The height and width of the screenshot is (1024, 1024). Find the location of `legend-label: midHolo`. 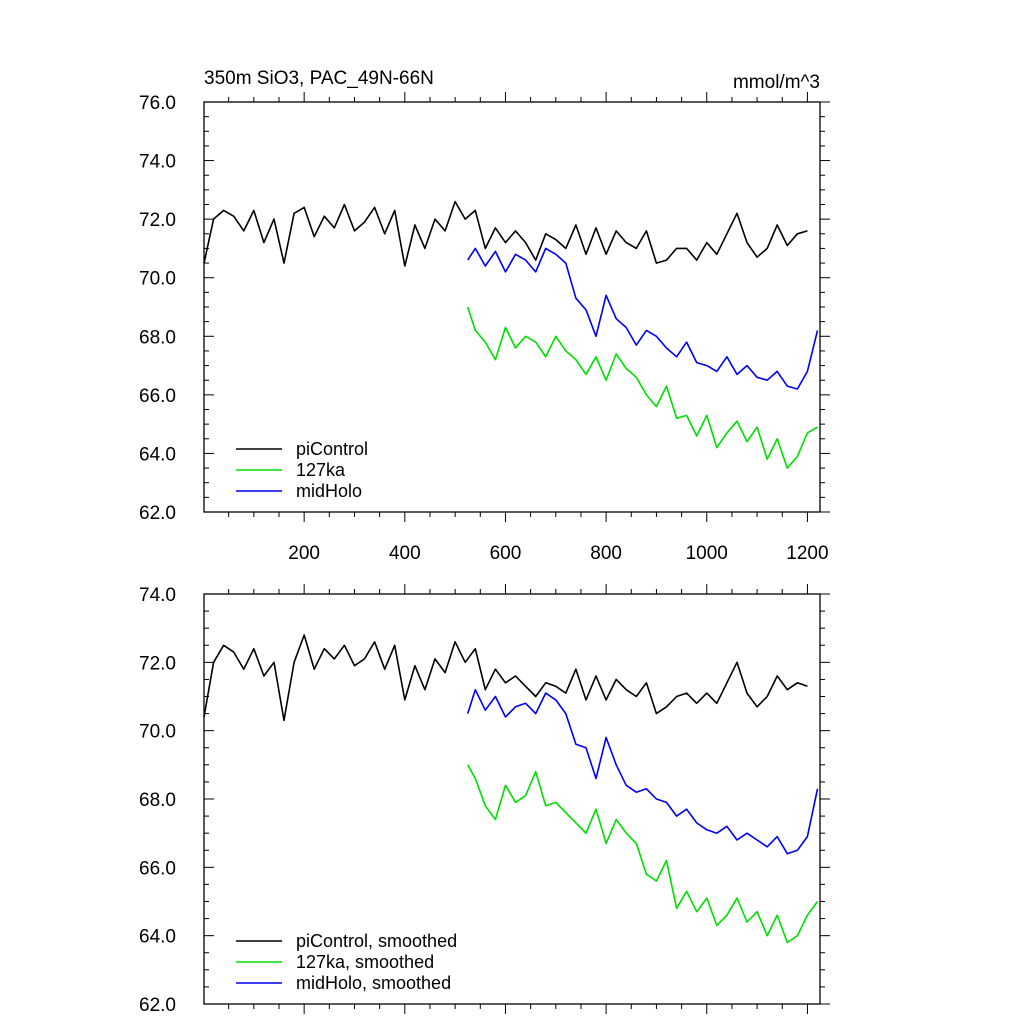

legend-label: midHolo is located at coordinates (329, 491).